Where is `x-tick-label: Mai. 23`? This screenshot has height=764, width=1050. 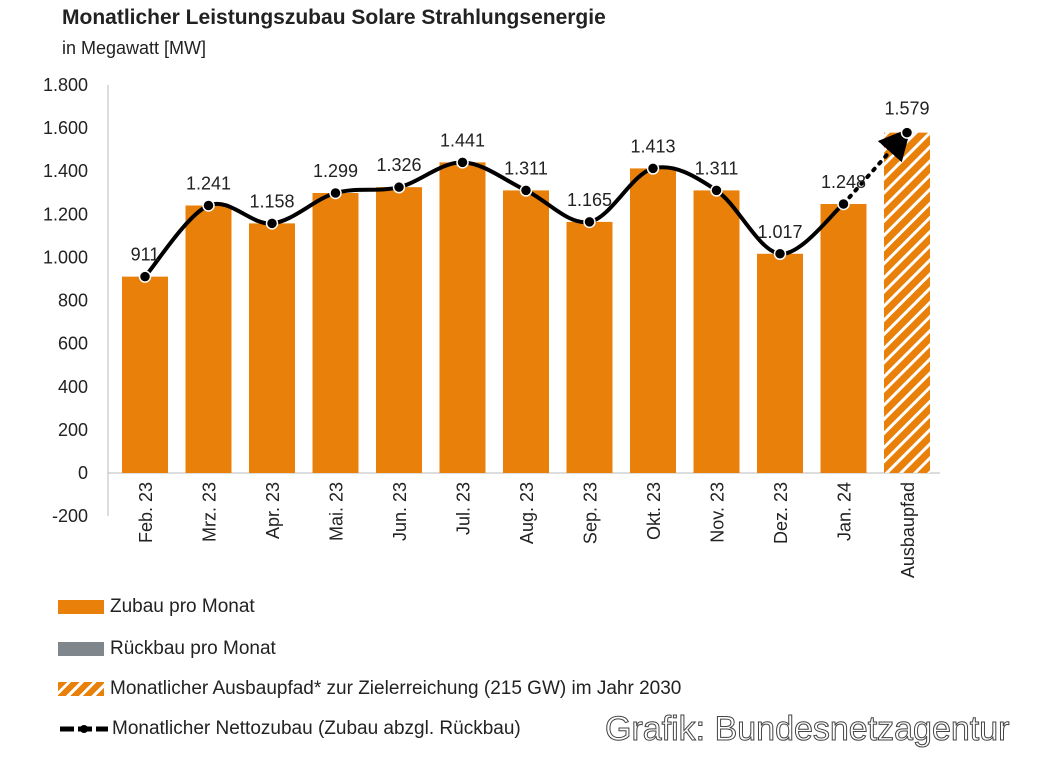
x-tick-label: Mai. 23 is located at coordinates (337, 511).